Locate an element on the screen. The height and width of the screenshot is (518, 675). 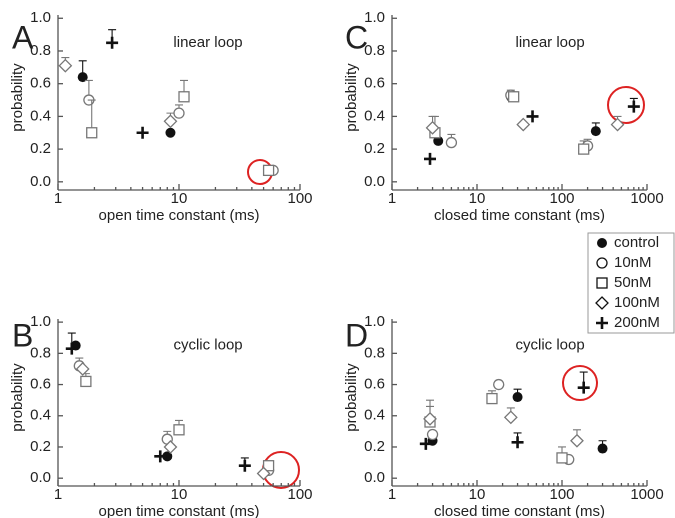
panel-letter: A is located at coordinates (23, 37).